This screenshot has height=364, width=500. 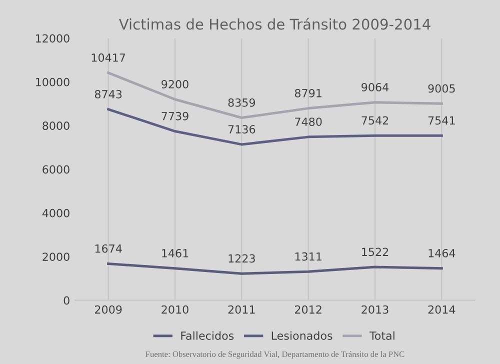 What do you see at coordinates (375, 120) in the screenshot?
I see `data-label: 7542` at bounding box center [375, 120].